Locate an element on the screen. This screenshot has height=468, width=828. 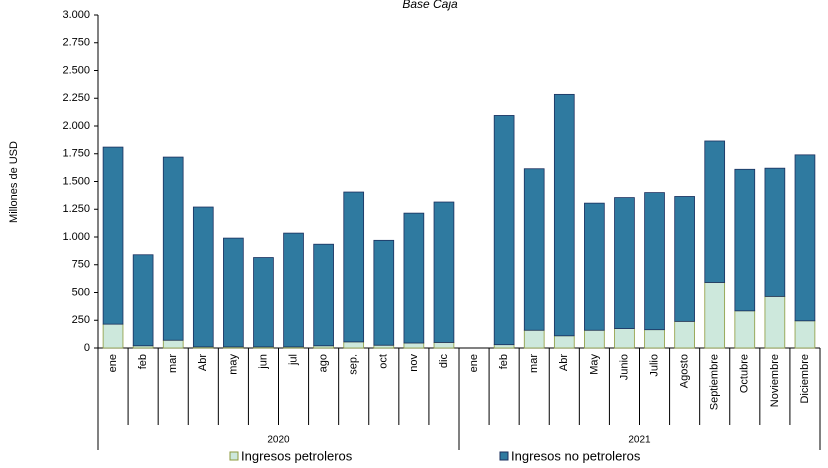
x-tick-label: Junio is located at coordinates (624, 367).